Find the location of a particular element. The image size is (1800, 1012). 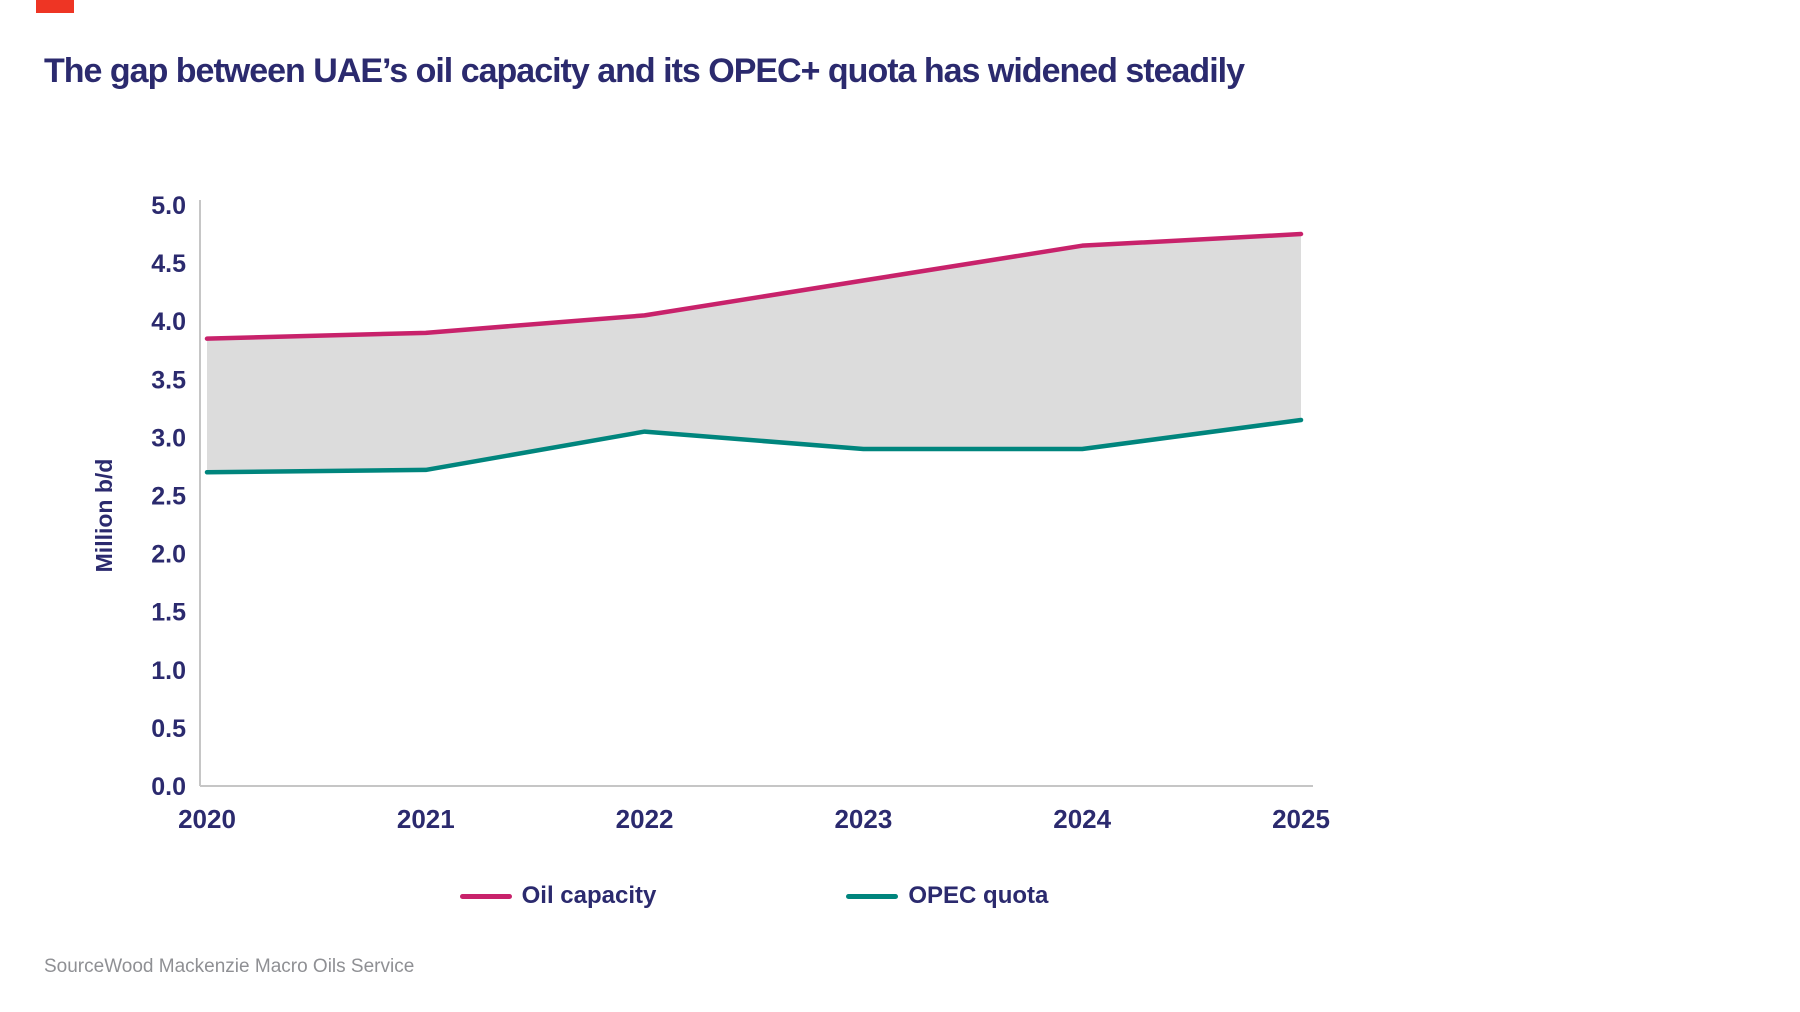

svg-text: 1.5 is located at coordinates (168, 613).